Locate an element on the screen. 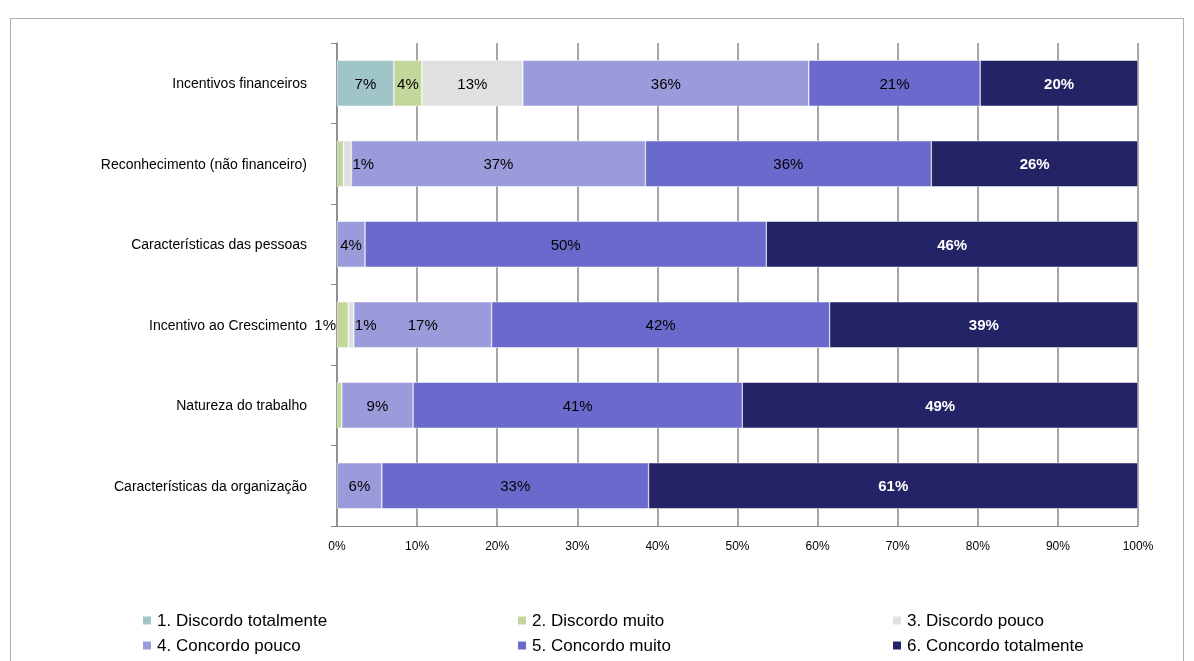 The width and height of the screenshot is (1194, 661). y-tick-label: Incentivos financeiros is located at coordinates (239, 83).